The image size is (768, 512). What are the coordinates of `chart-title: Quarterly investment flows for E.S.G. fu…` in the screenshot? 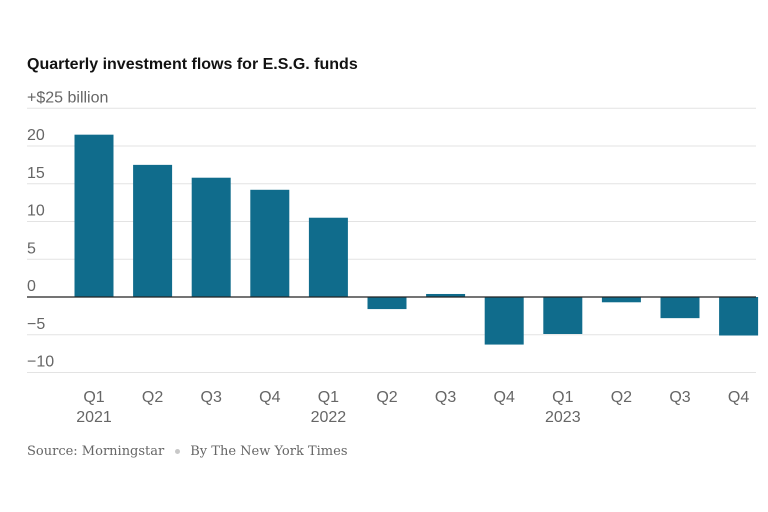 It's located at (192, 64).